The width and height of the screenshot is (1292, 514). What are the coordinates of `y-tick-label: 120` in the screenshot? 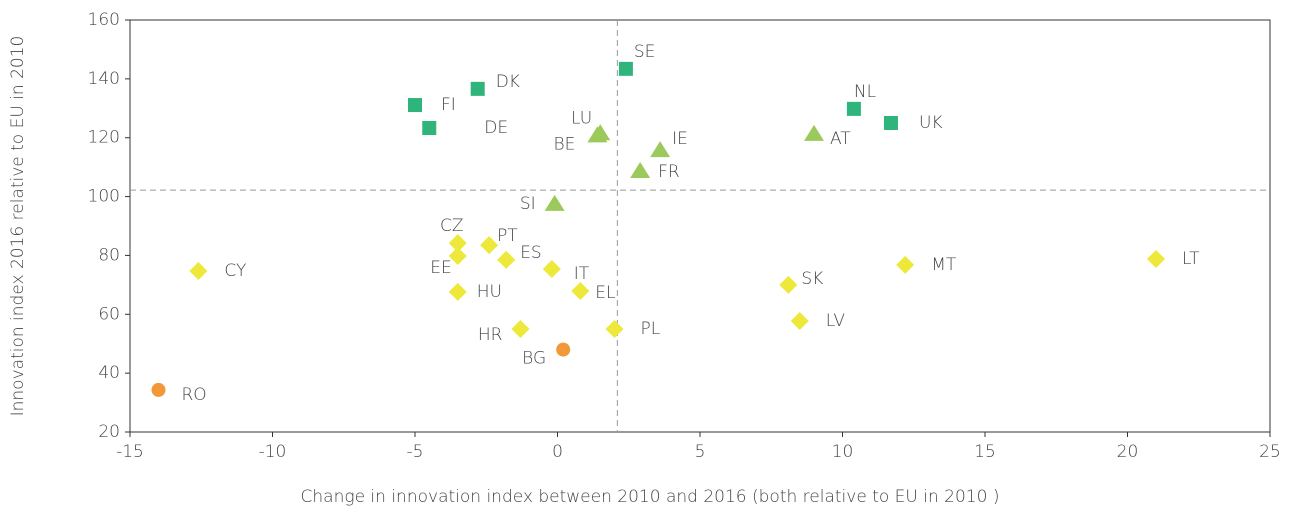 It's located at (104, 138).